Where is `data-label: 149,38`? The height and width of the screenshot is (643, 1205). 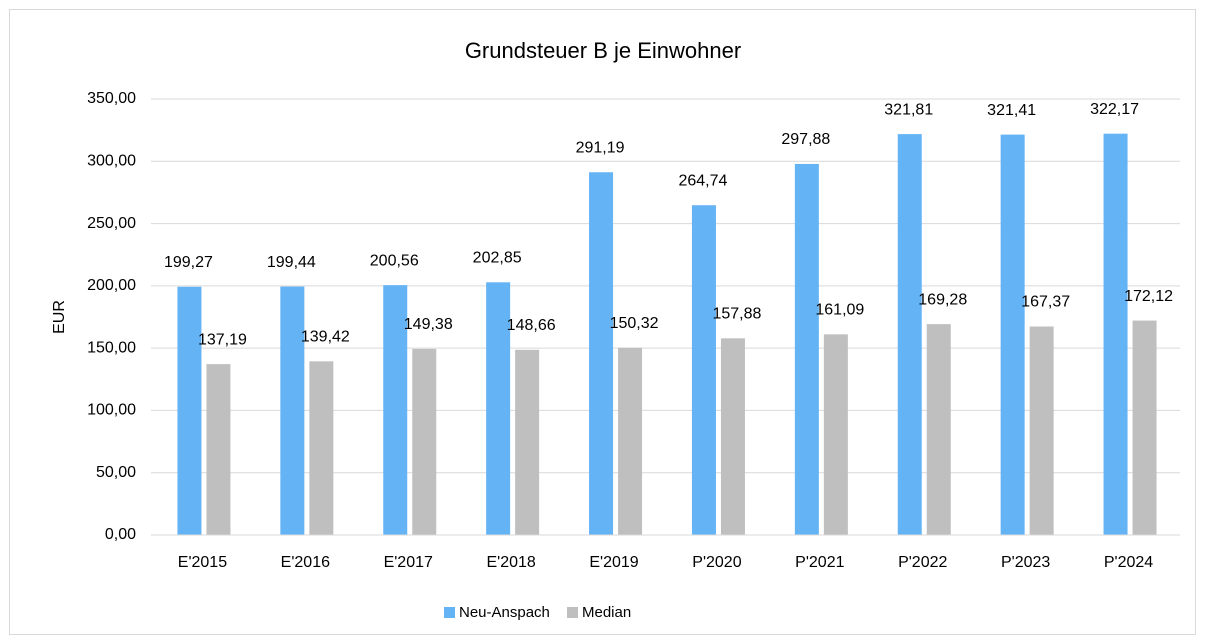 data-label: 149,38 is located at coordinates (428, 324).